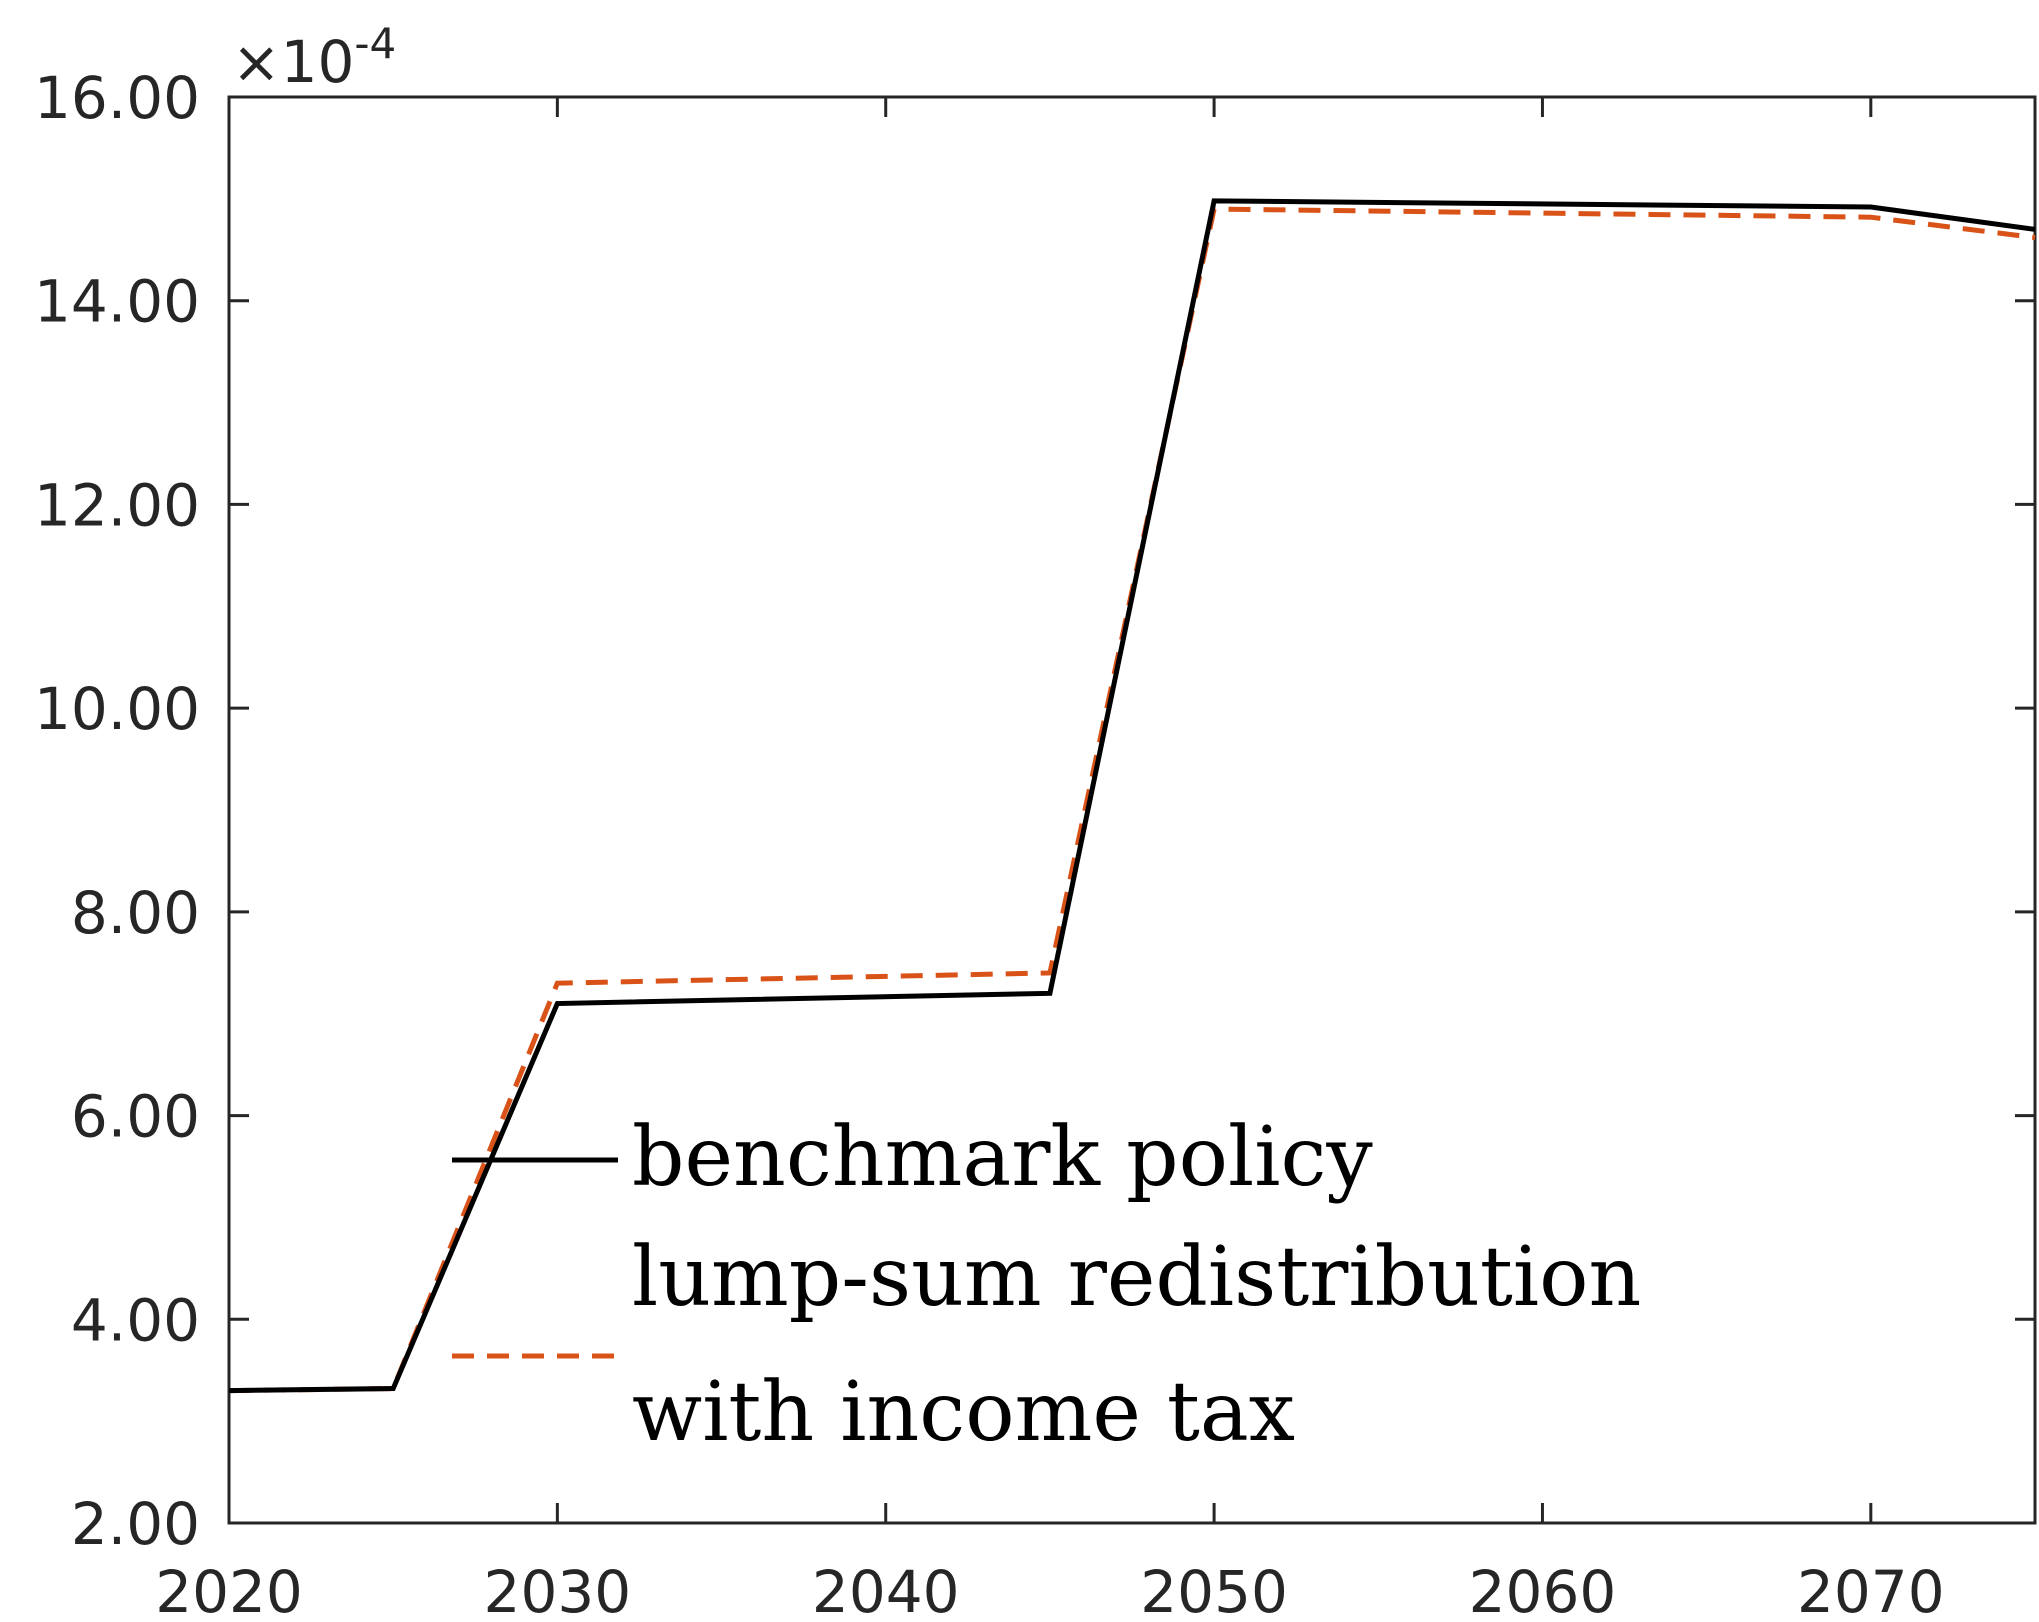 This screenshot has width=2039, height=1622. I want to click on legend-label-income-tax-line2: with income tax, so click(963, 1412).